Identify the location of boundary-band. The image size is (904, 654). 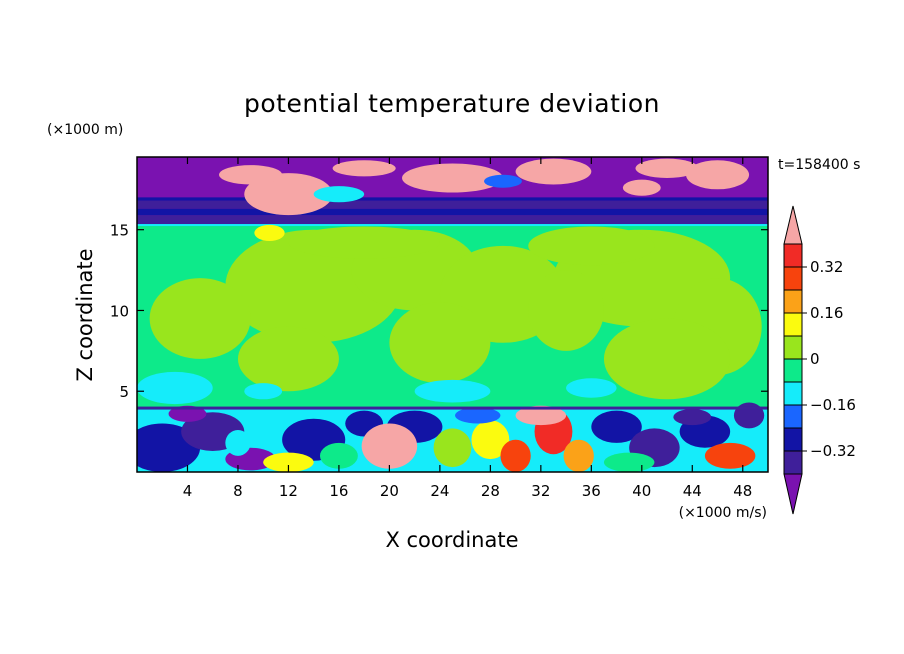
(452, 408).